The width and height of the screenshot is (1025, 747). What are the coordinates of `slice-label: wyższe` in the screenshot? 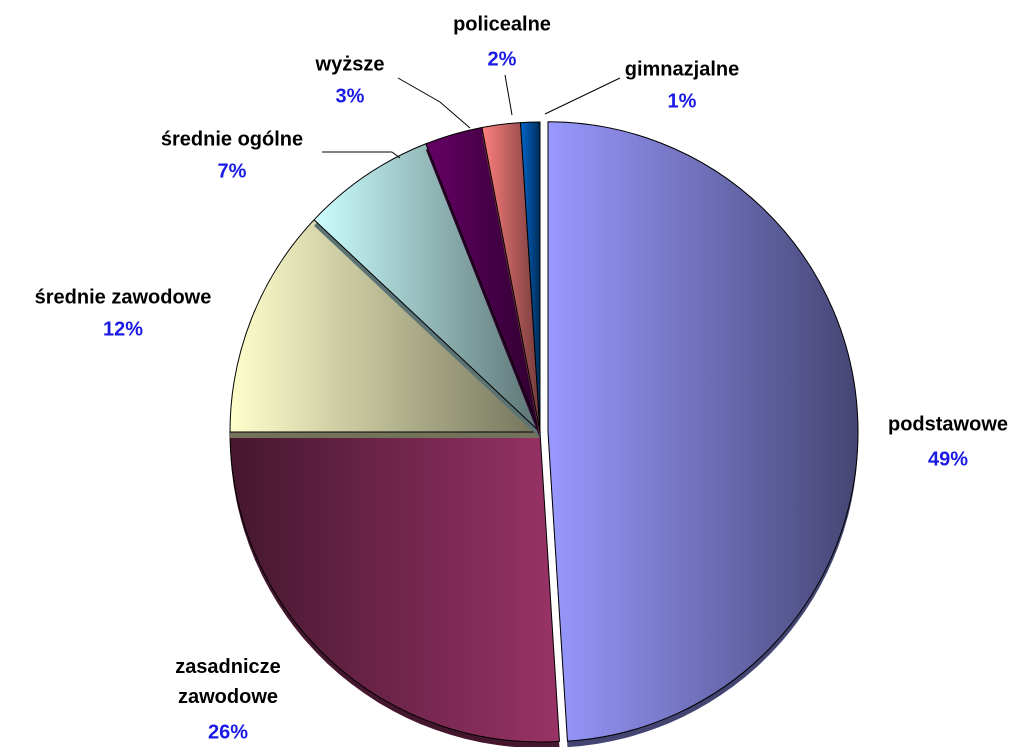 It's located at (350, 64).